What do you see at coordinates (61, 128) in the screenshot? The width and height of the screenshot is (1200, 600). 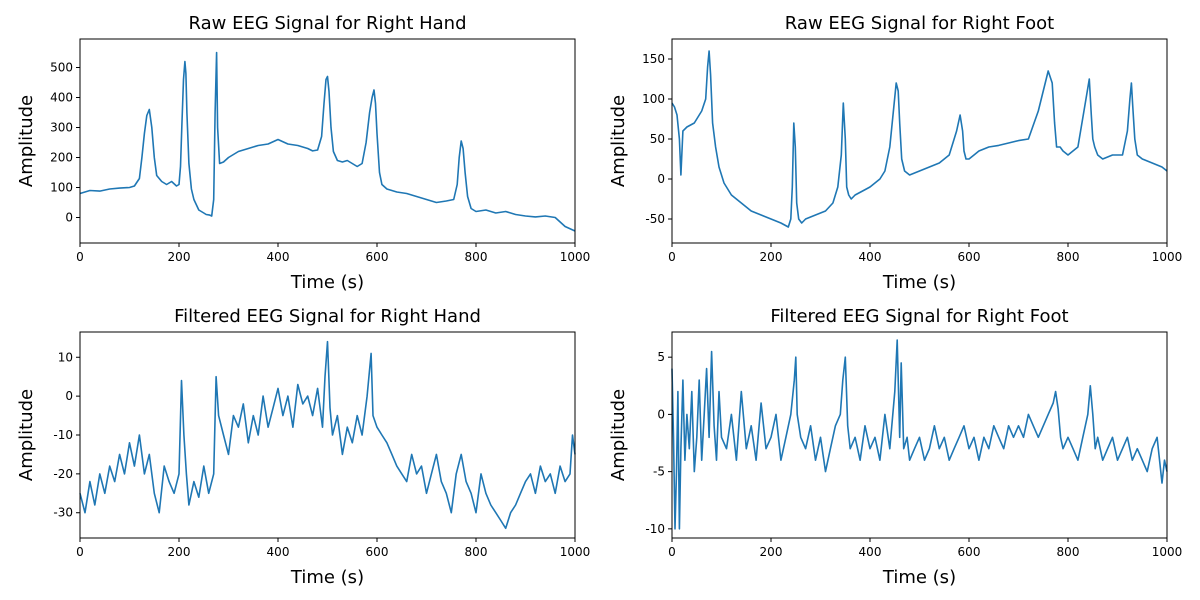 I see `y-tick-label: 300` at bounding box center [61, 128].